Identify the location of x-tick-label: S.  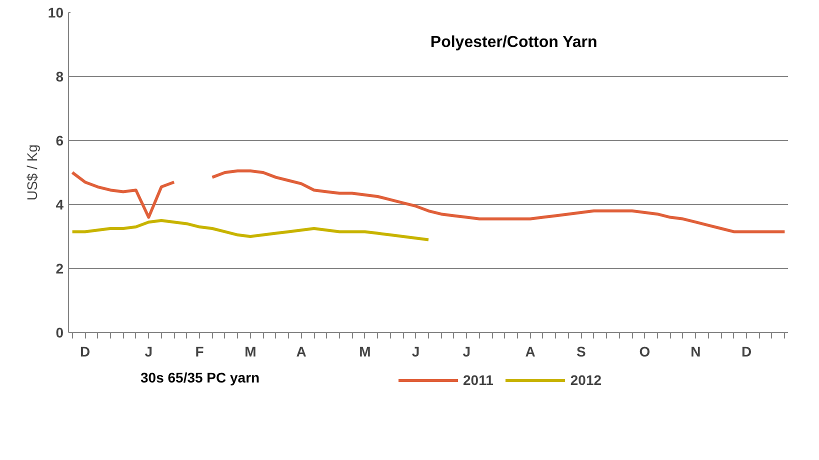
(581, 352).